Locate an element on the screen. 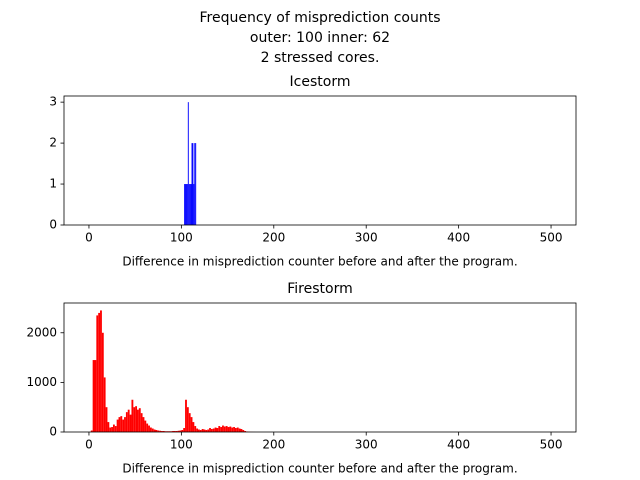  axes-title: Firestorm is located at coordinates (319, 289).